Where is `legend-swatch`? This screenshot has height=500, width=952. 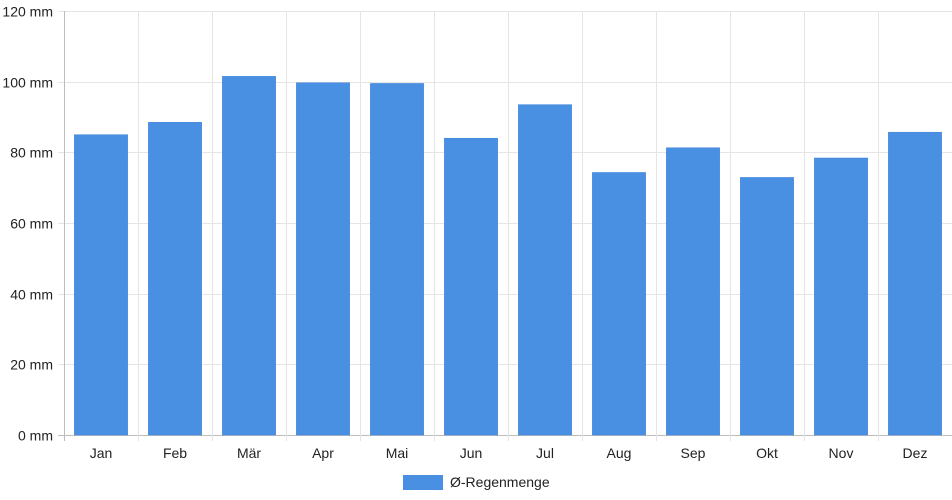
legend-swatch is located at coordinates (423, 482).